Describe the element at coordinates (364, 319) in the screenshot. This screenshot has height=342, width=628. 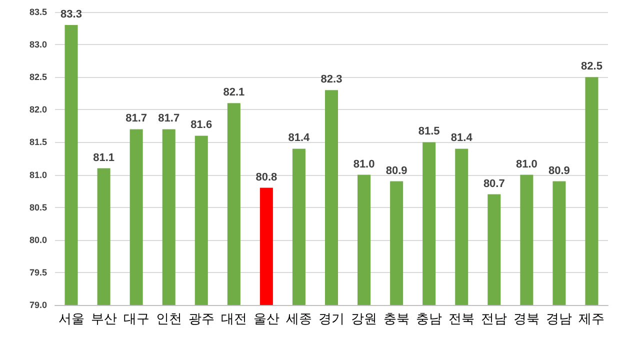
I see `x-tick-label: 강원` at that location.